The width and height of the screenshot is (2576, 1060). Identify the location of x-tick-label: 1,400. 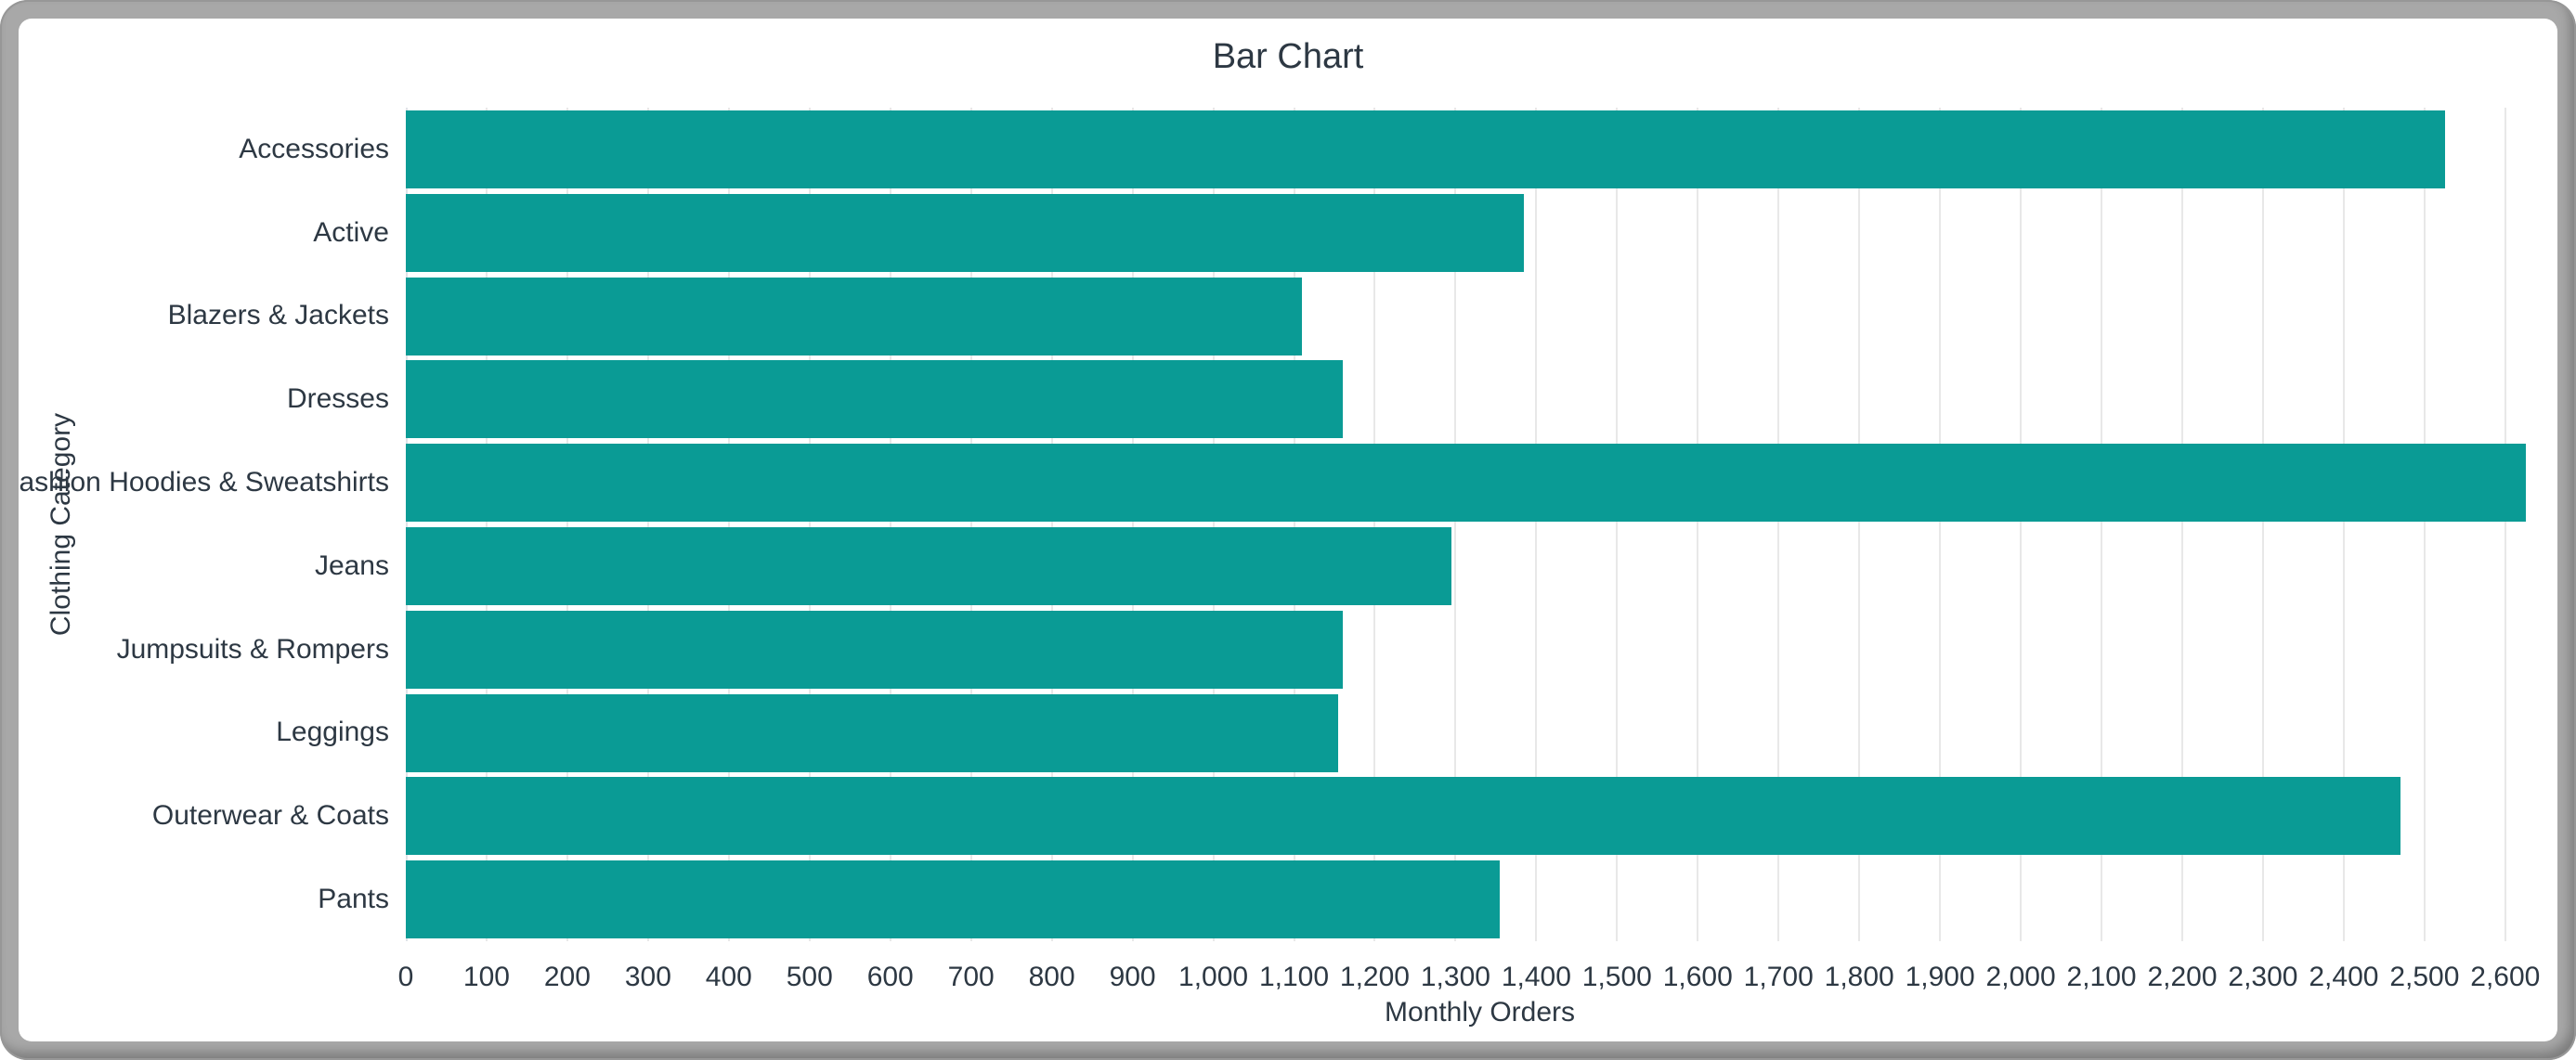
(1536, 977).